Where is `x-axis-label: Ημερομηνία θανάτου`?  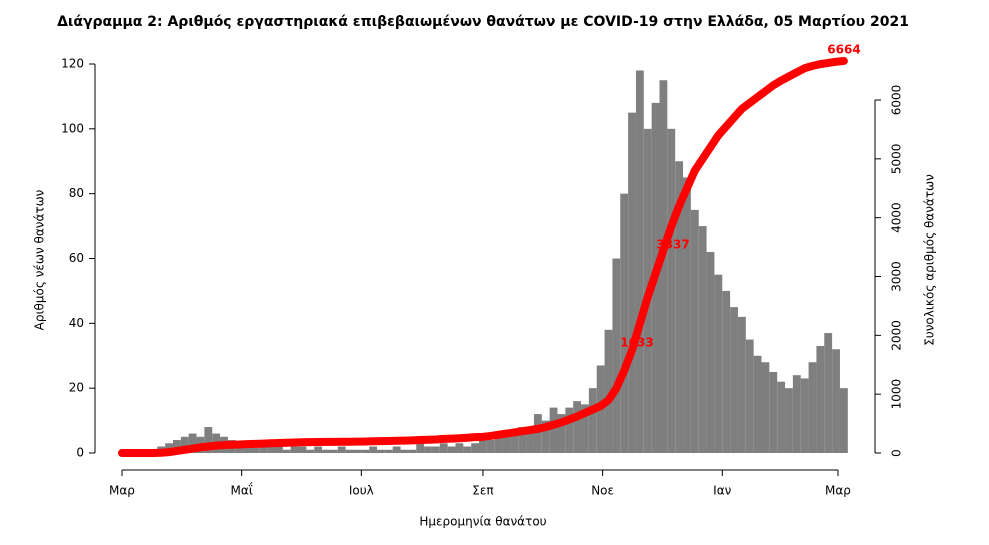
x-axis-label: Ημερομηνία θανάτου is located at coordinates (482, 522).